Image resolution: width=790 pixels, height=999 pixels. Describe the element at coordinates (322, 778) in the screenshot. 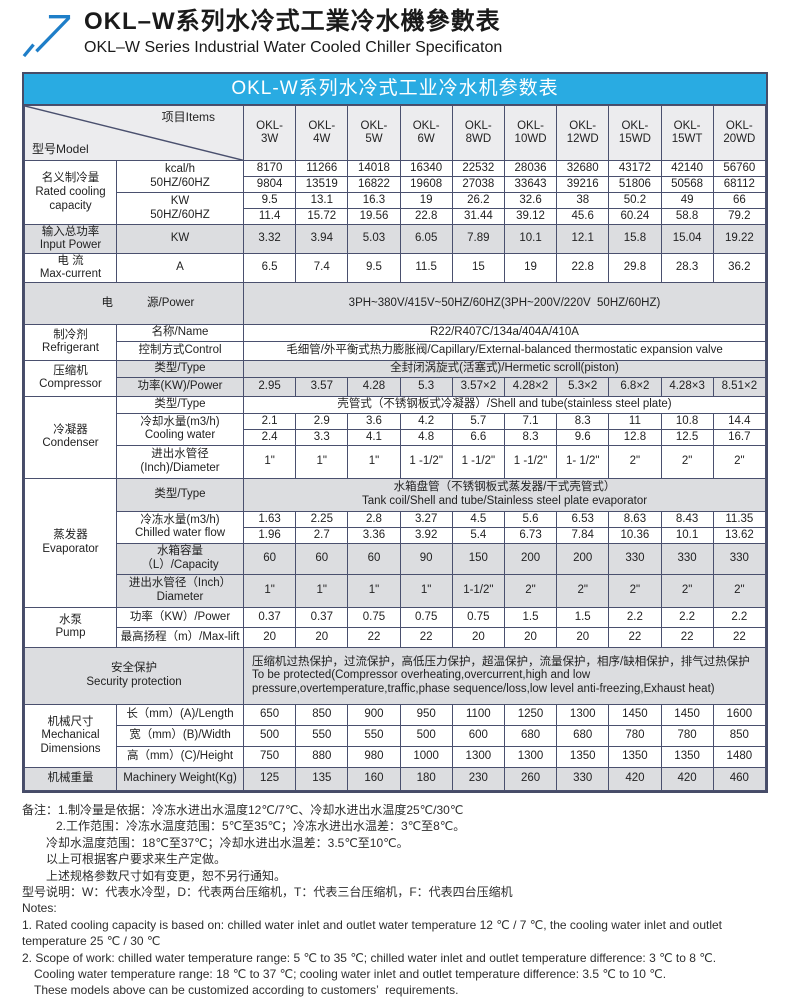

I see `spec-value-cell: 135` at that location.